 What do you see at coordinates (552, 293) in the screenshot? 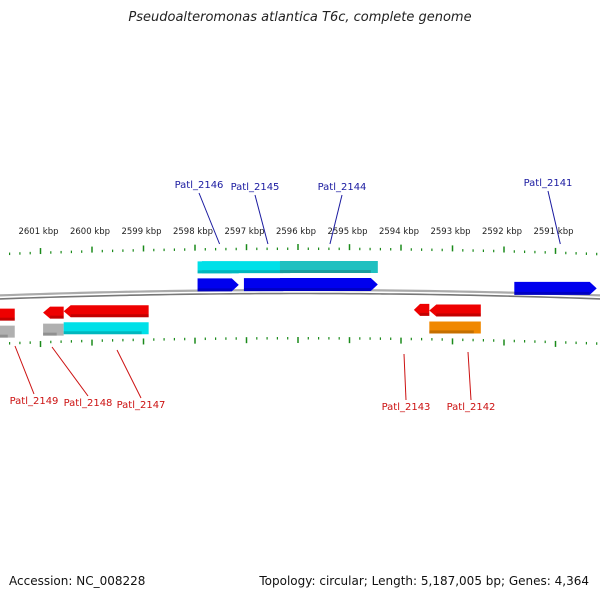
I see `forward-gene-Patl_2141-shade` at bounding box center [552, 293].